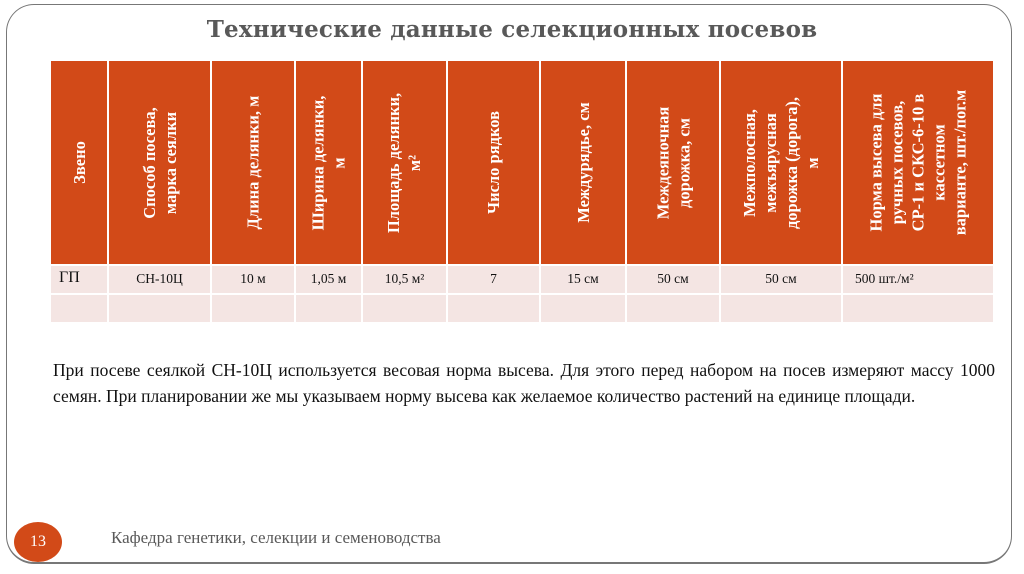  Describe the element at coordinates (415, 162) in the screenshot. I see `header-line: м²` at that location.